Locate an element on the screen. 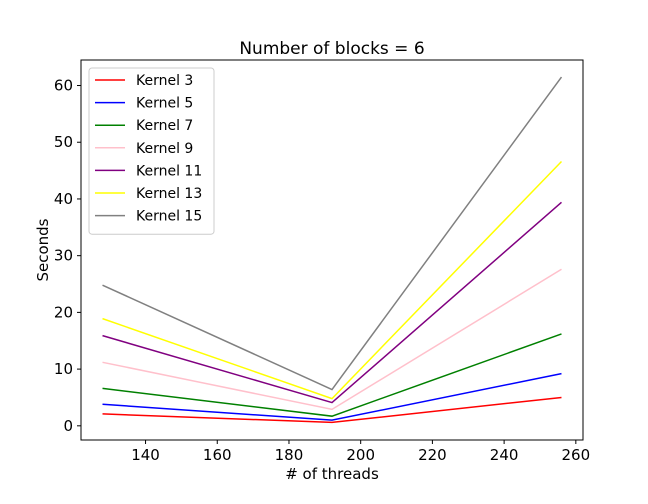 This screenshot has height=504, width=648. chart-title: Number of blocks = 6 is located at coordinates (331, 49).